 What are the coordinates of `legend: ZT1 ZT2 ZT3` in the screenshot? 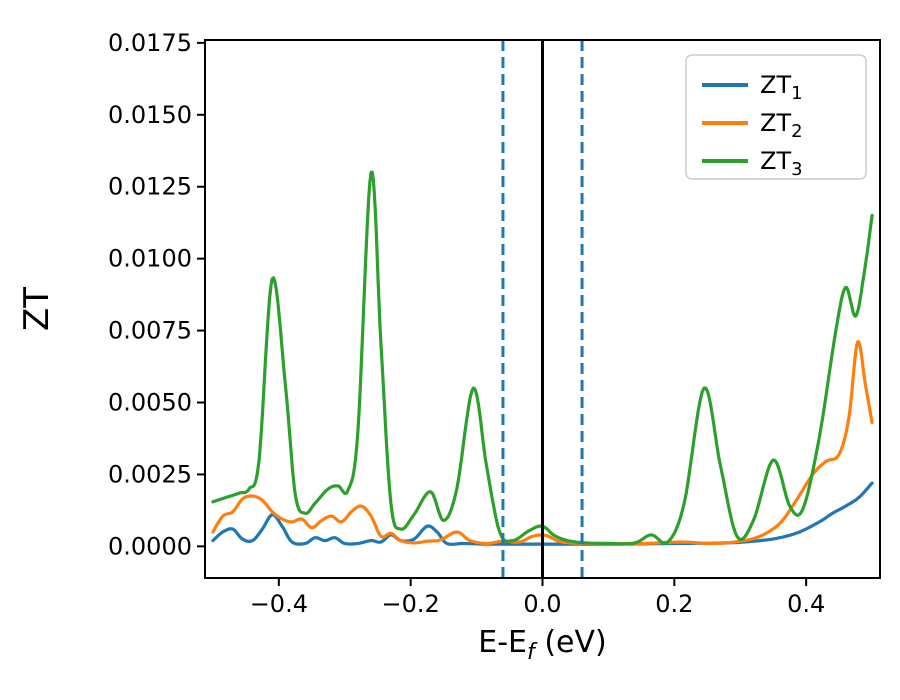 It's located at (776, 117).